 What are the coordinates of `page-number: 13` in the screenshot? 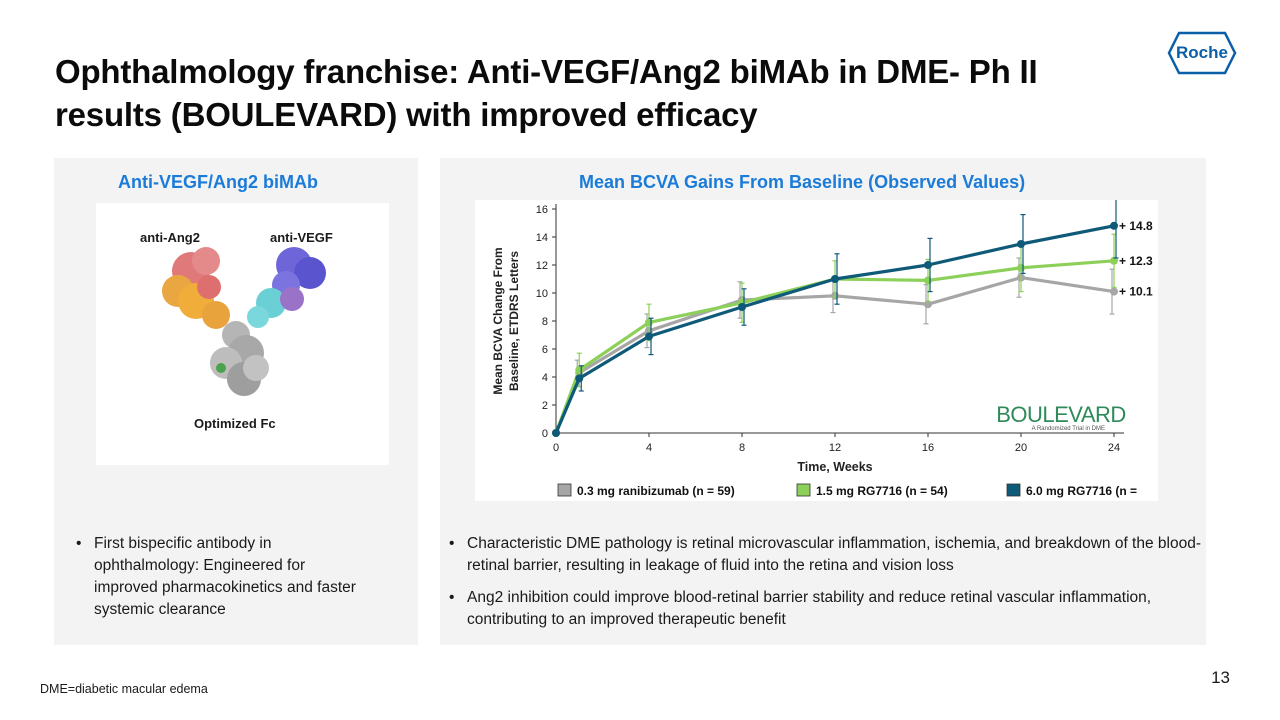 It's located at (1220, 677).